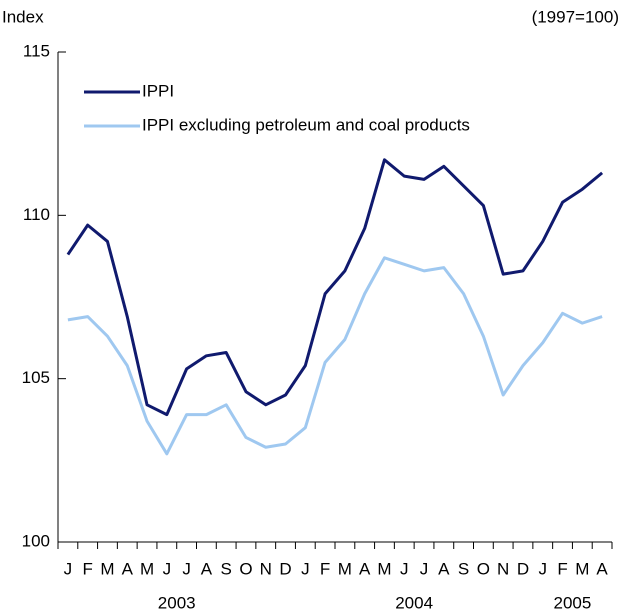 This screenshot has width=621, height=614. What do you see at coordinates (36, 540) in the screenshot?
I see `y-tick-label: 100` at bounding box center [36, 540].